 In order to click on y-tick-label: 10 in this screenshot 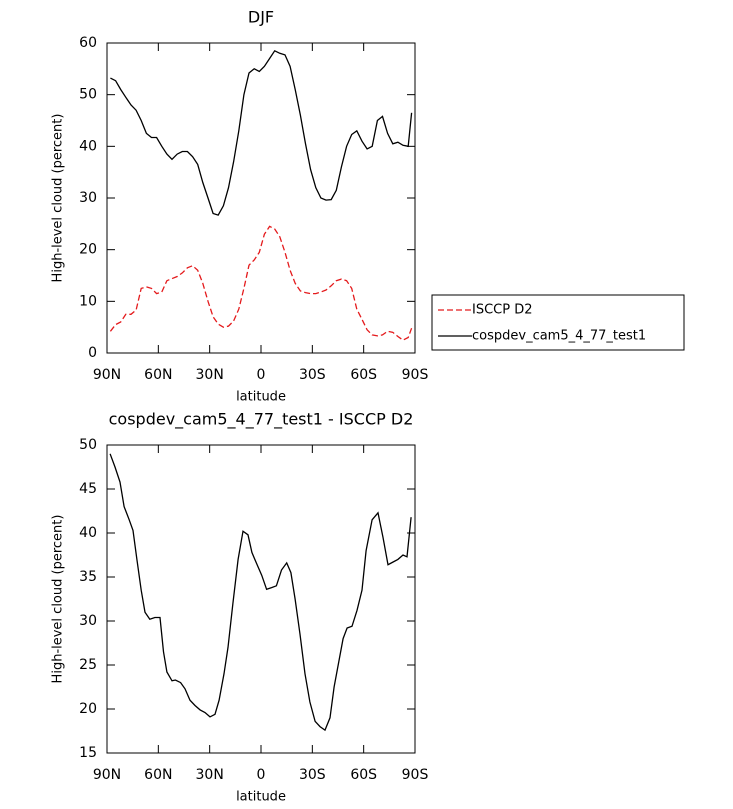, I will do `click(88, 301)`.